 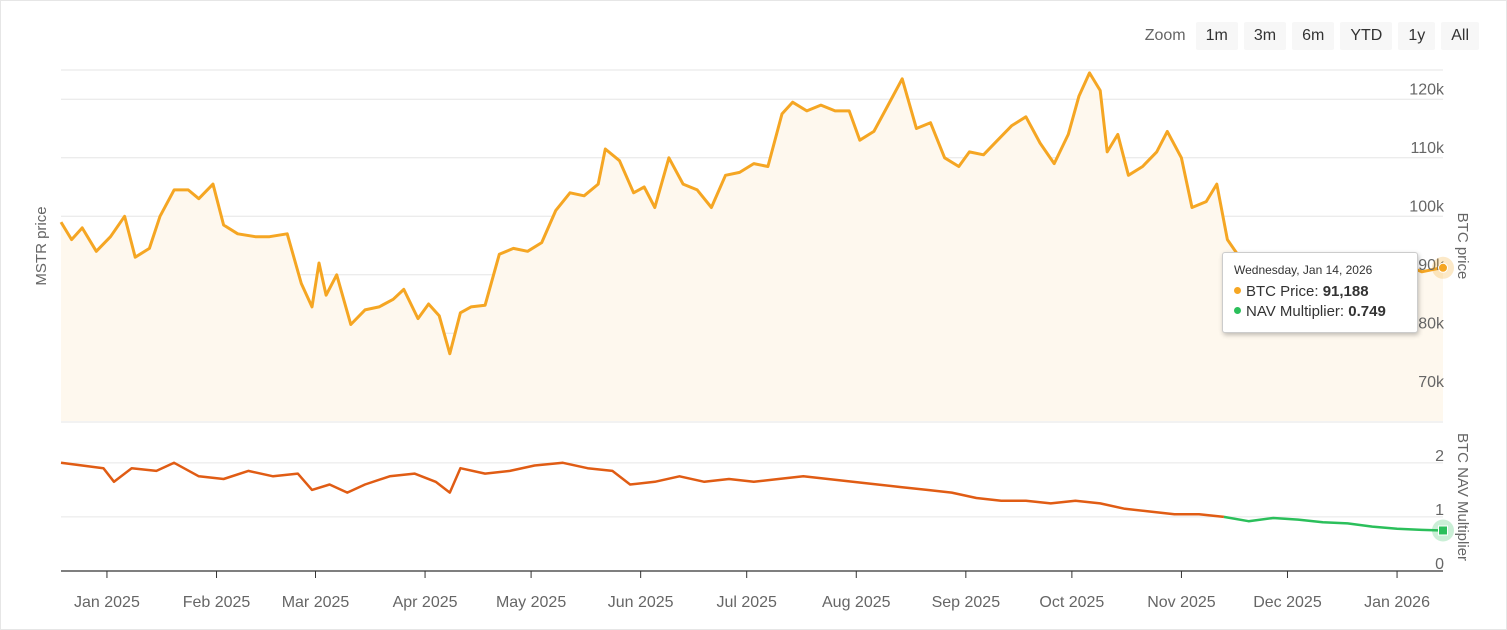 What do you see at coordinates (746, 602) in the screenshot?
I see `x-tick-label: Jul 2025` at bounding box center [746, 602].